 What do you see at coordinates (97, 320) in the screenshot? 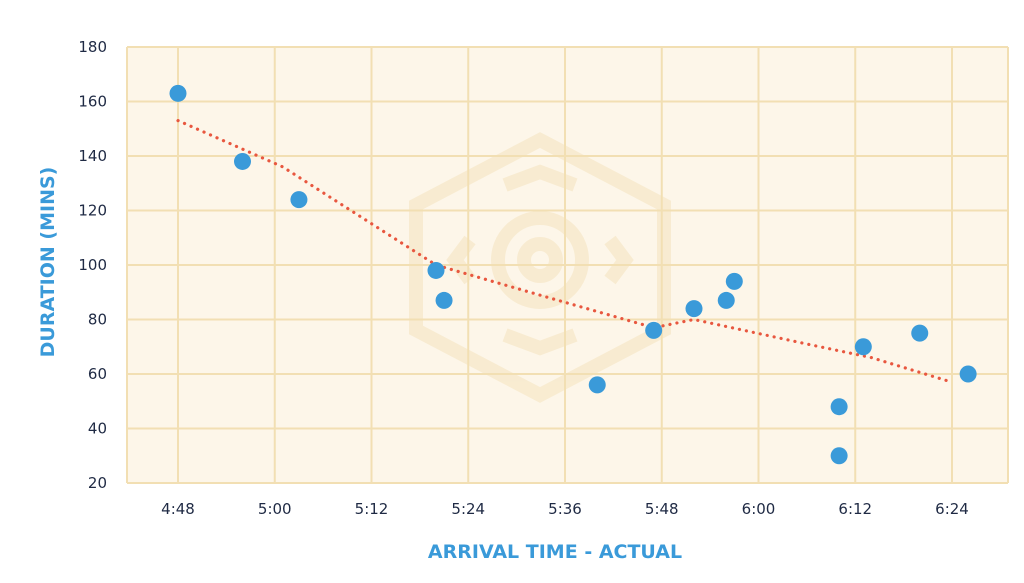
I see `y-tick-label: 80` at bounding box center [97, 320].